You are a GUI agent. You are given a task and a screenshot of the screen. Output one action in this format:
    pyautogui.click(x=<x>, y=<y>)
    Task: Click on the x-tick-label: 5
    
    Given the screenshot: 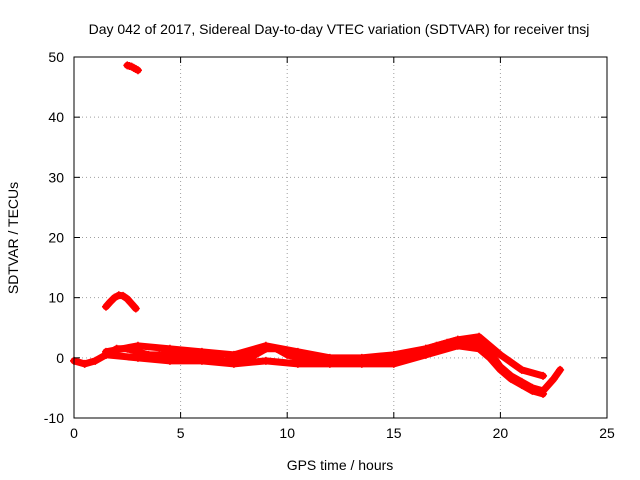 What is the action you would take?
    pyautogui.click(x=181, y=433)
    